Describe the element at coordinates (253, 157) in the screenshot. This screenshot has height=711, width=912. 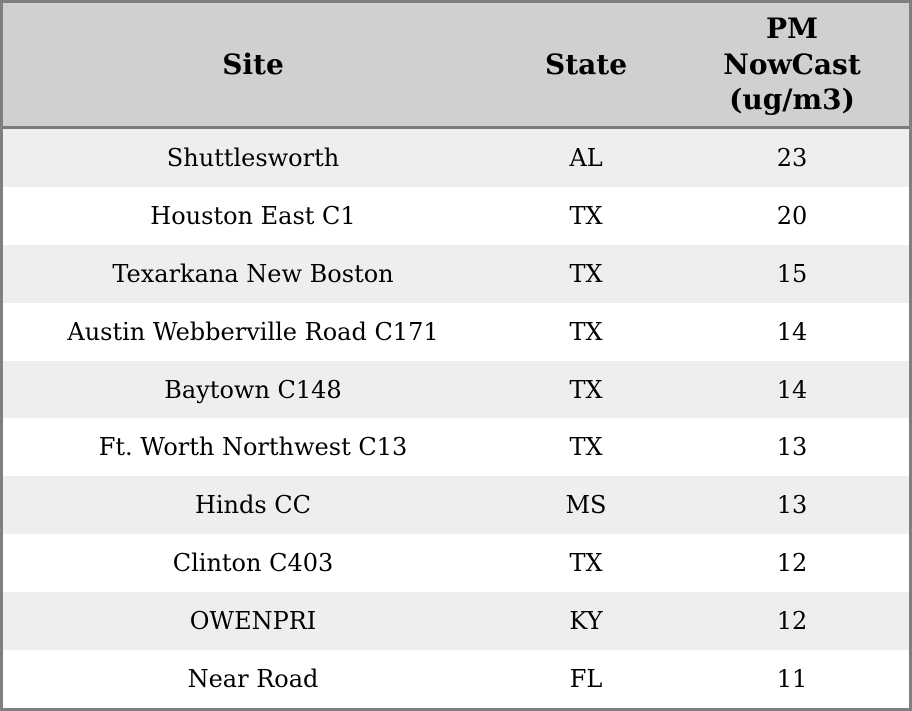
I see `site-cell: Shuttlesworth` at that location.